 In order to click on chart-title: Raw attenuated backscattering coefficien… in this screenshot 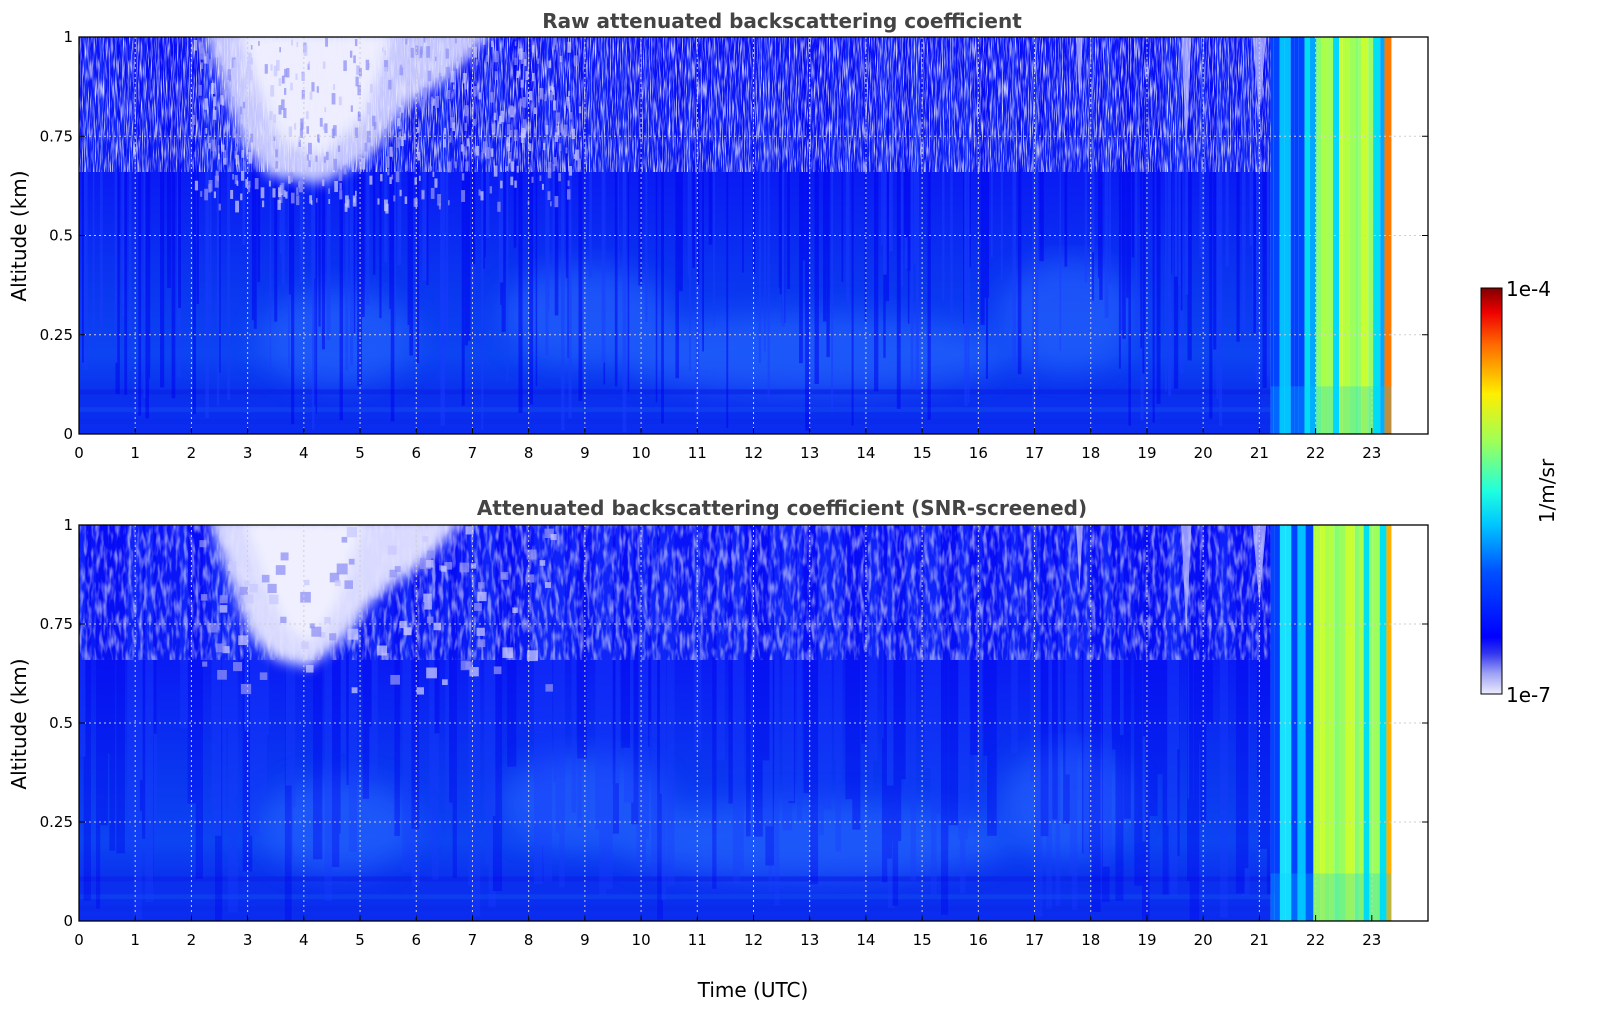, I will do `click(782, 21)`.